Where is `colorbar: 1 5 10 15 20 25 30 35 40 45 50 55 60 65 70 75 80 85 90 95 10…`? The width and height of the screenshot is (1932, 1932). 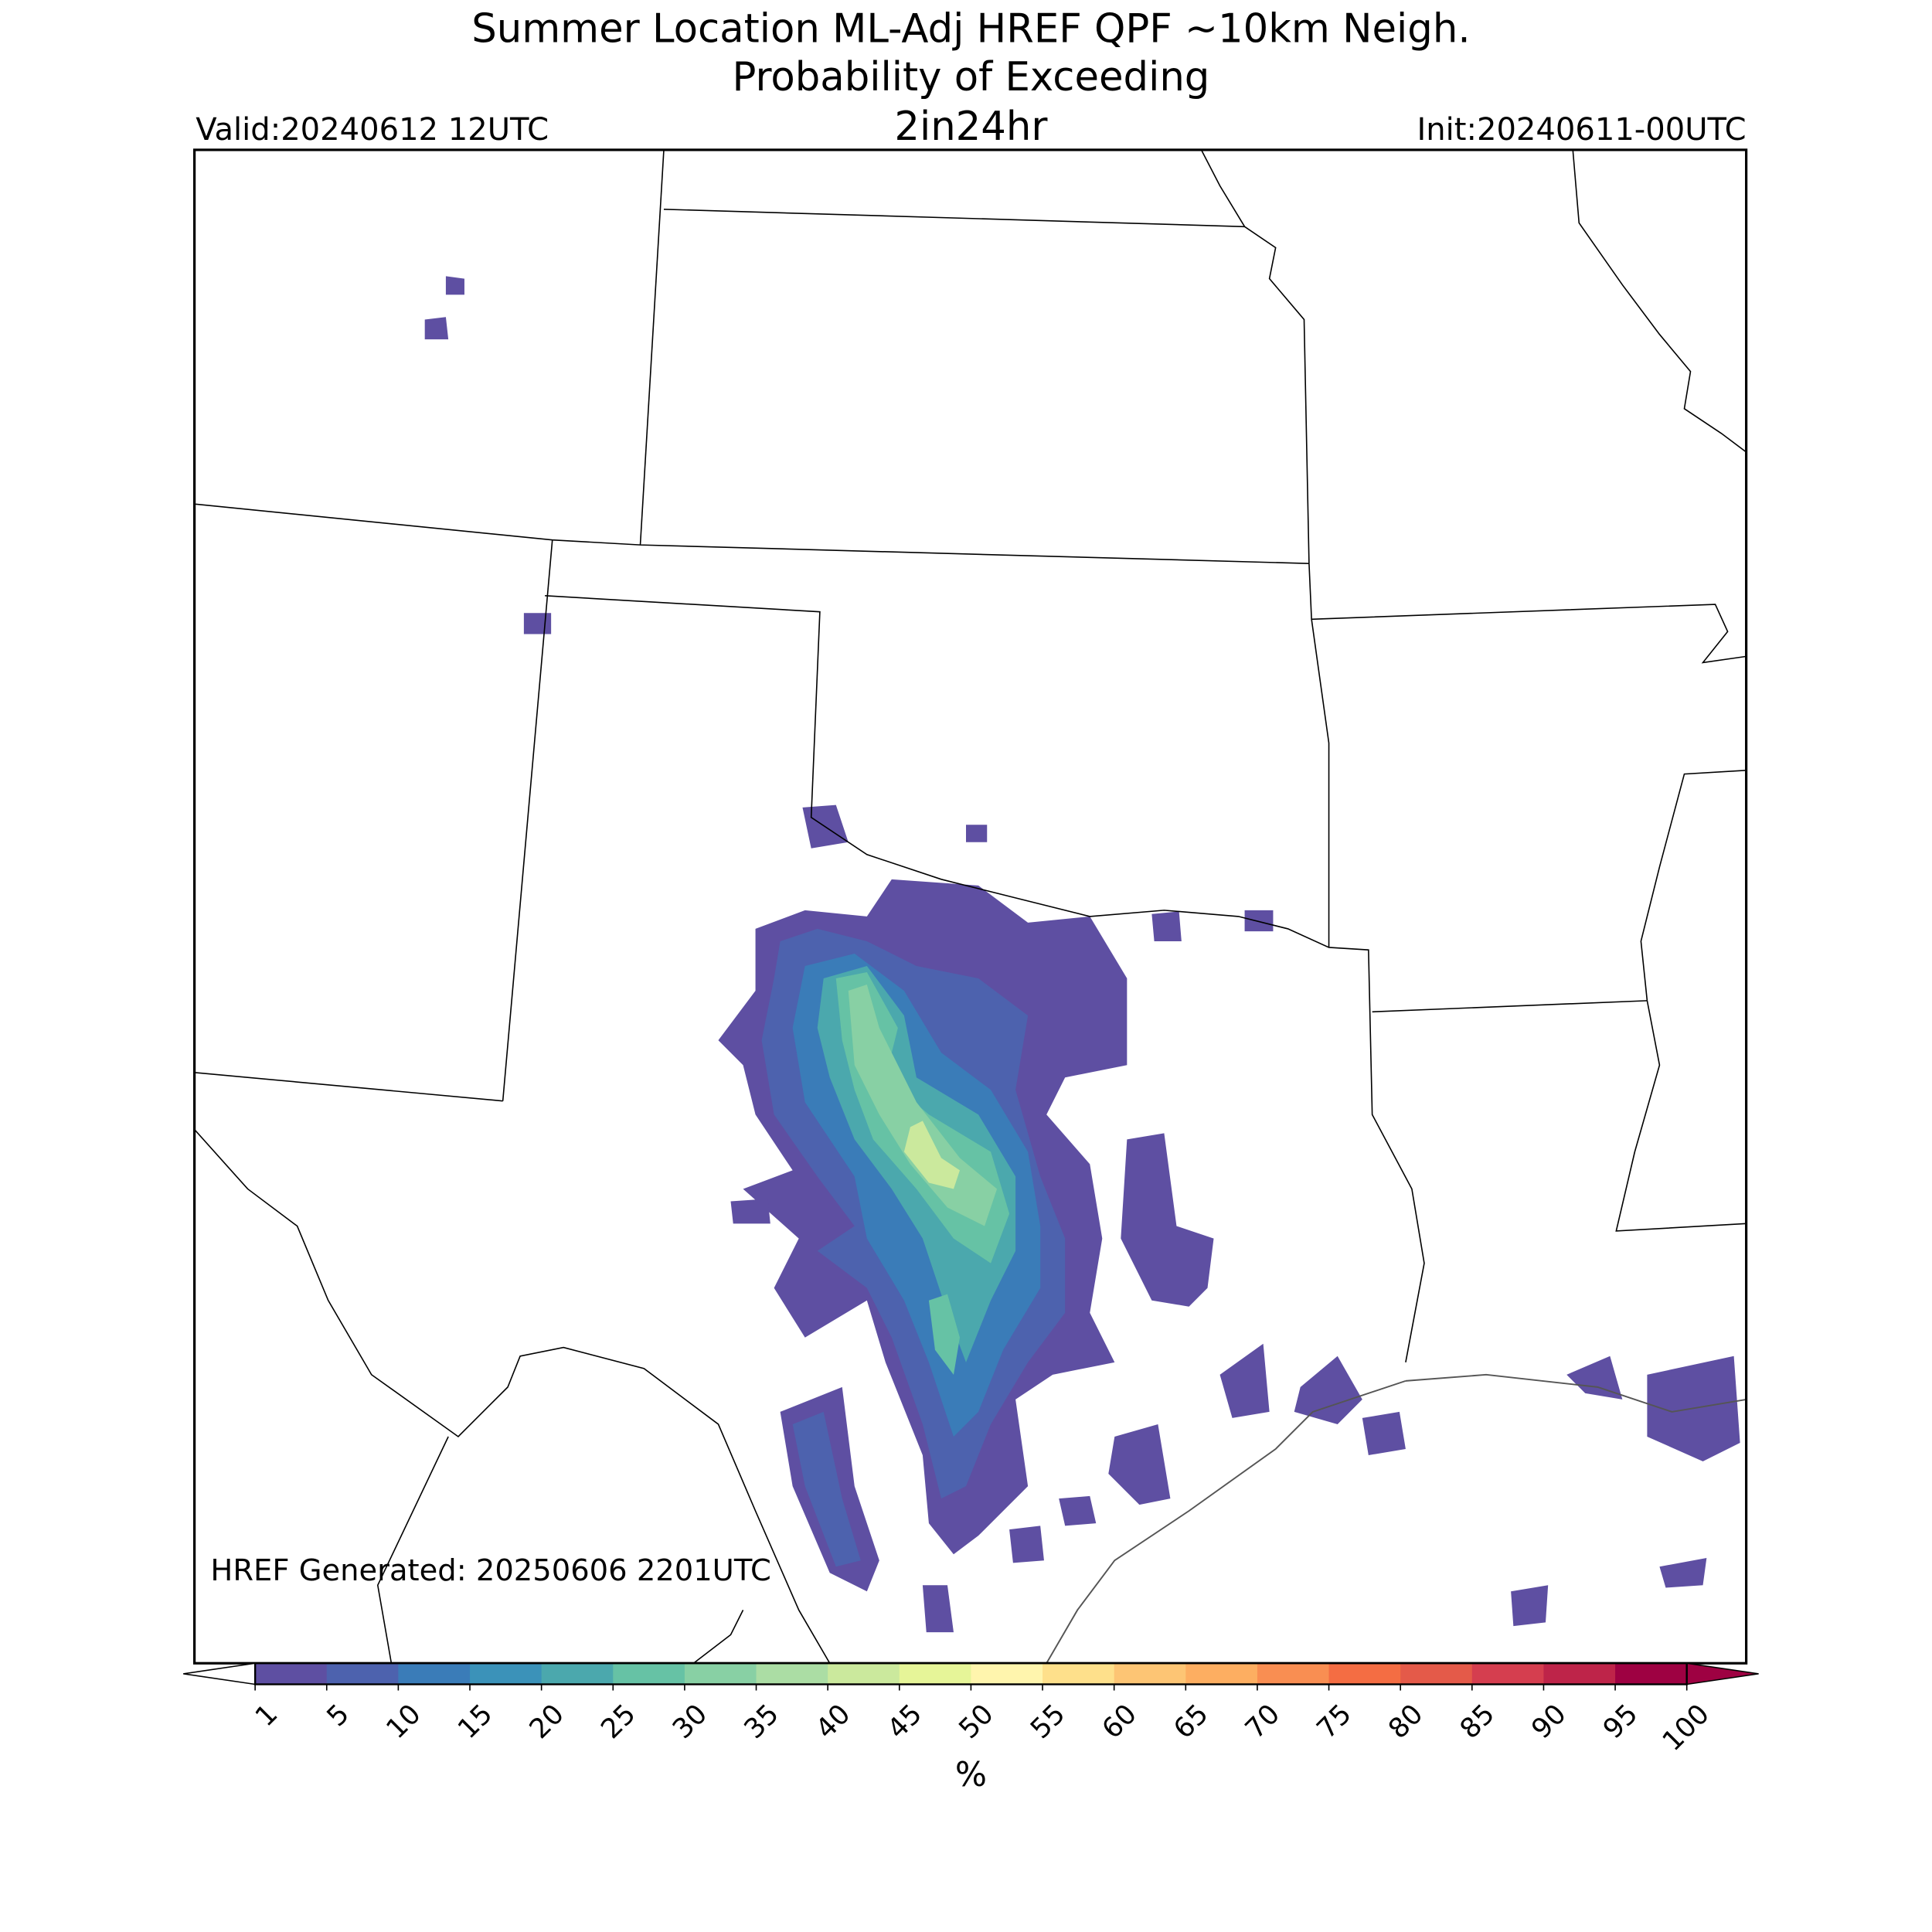
colorbar: 1 5 10 15 20 25 30 35 40 45 50 55 60 65 70 75 80 85 90 95 10… is located at coordinates (971, 1710).